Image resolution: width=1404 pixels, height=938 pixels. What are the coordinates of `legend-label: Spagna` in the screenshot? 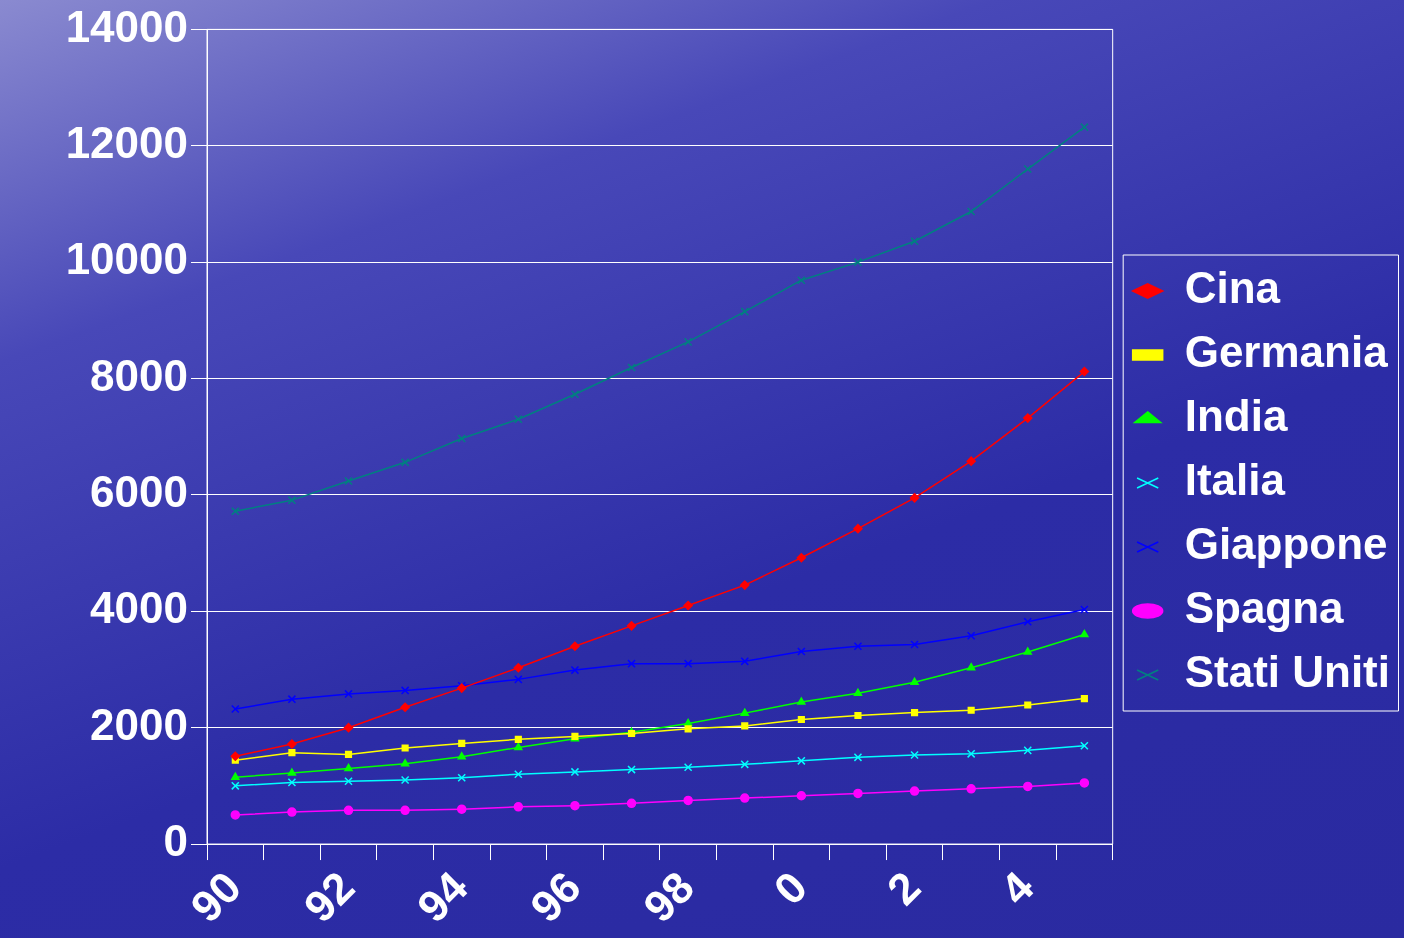 It's located at (1264, 608).